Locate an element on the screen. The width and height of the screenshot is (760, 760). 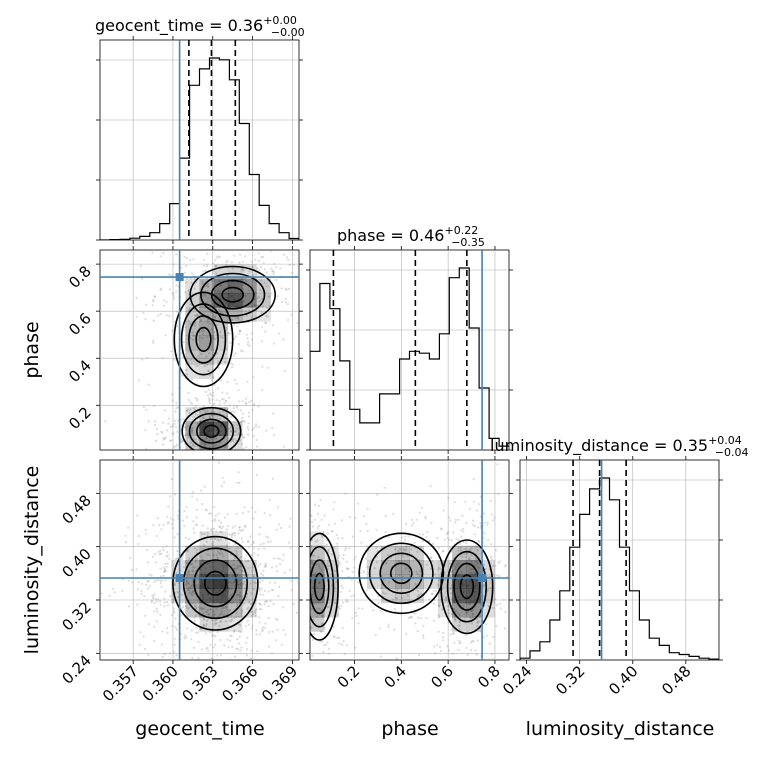
histogram-step is located at coordinates (409, 358).